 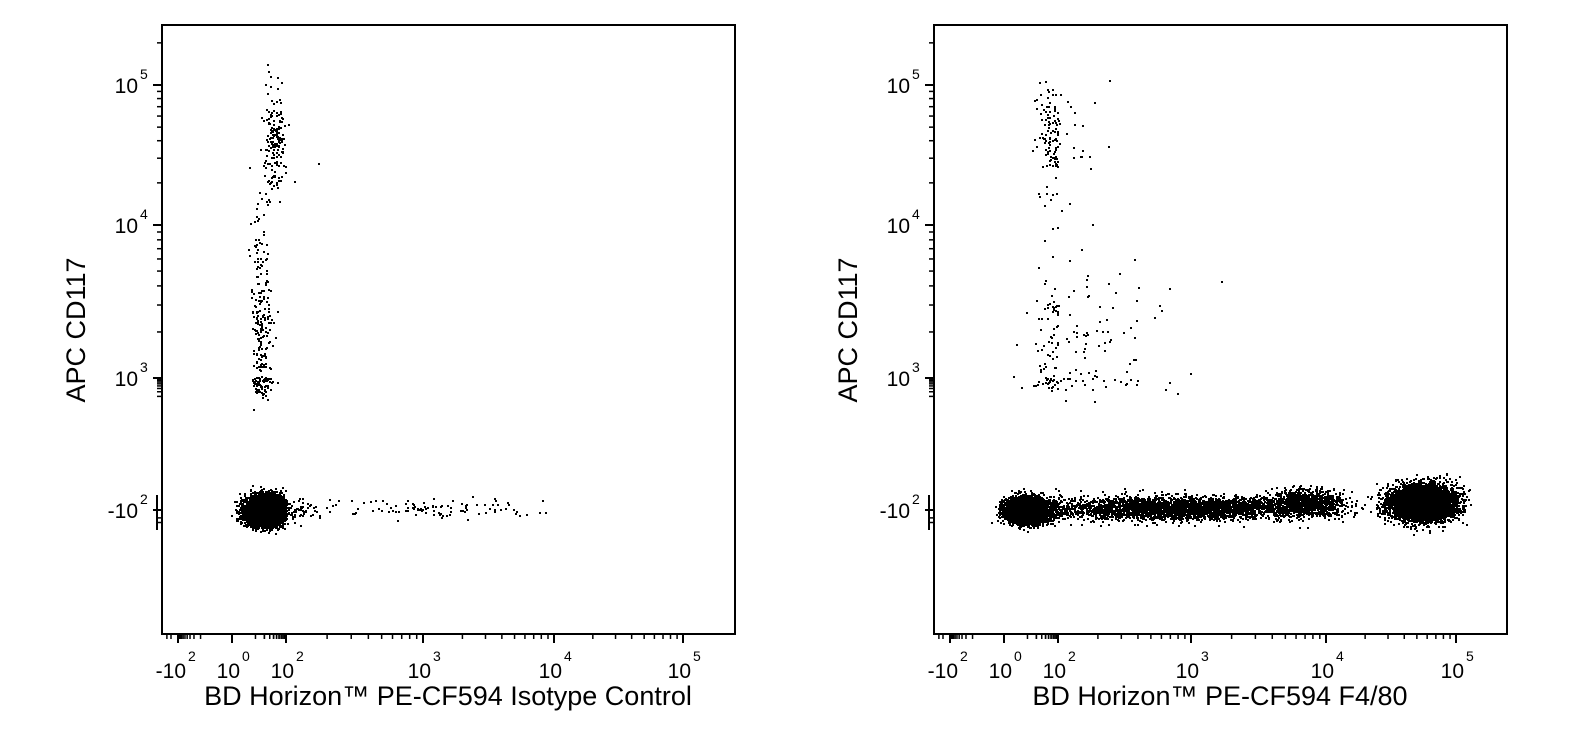 I want to click on population-6-dots, so click(x=1118, y=304).